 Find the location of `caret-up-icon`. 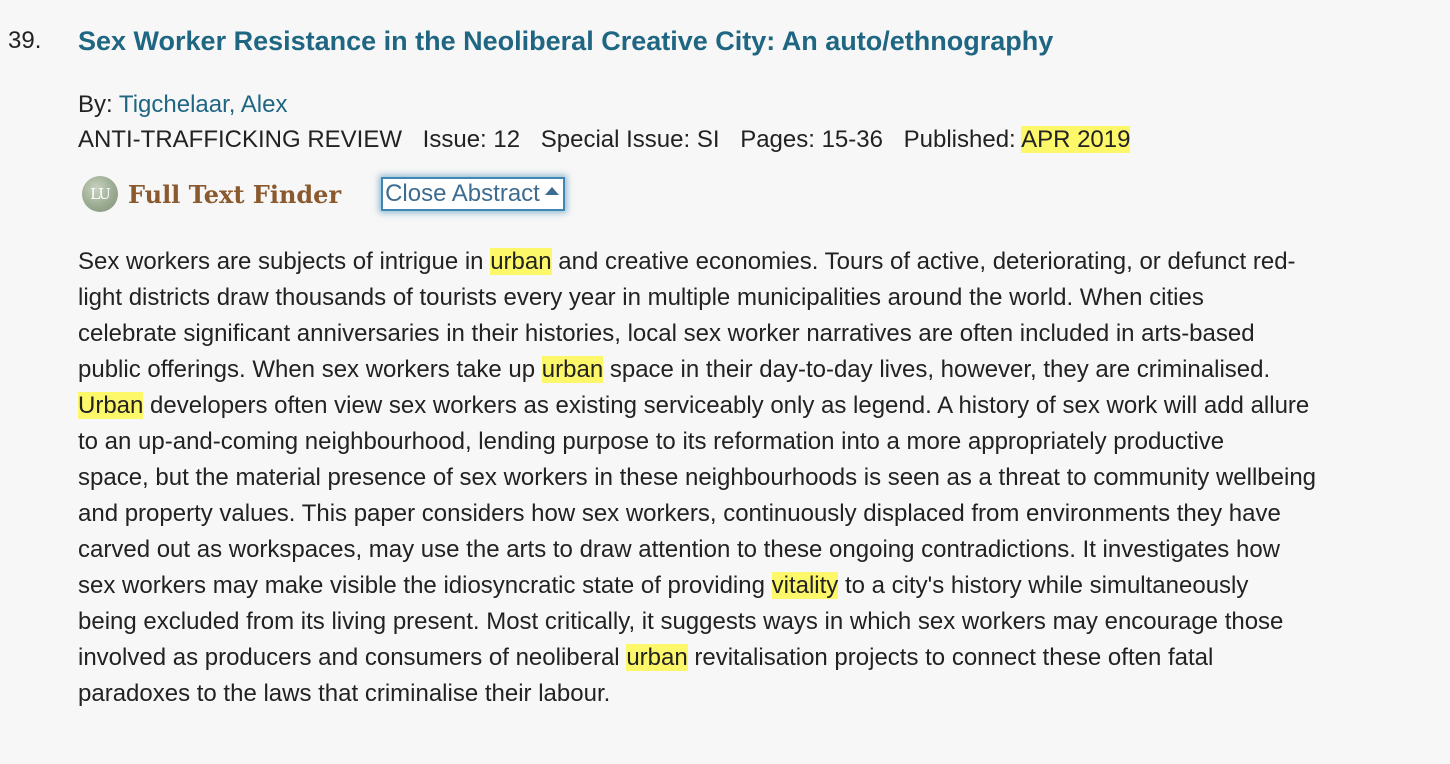

caret-up-icon is located at coordinates (551, 191).